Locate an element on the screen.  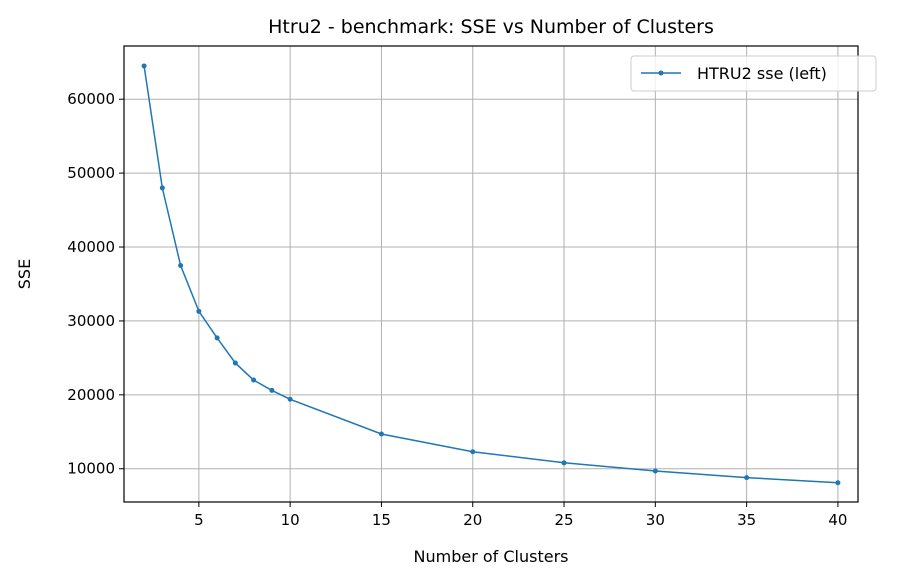
y-tick-label: 50000 is located at coordinates (91, 173).